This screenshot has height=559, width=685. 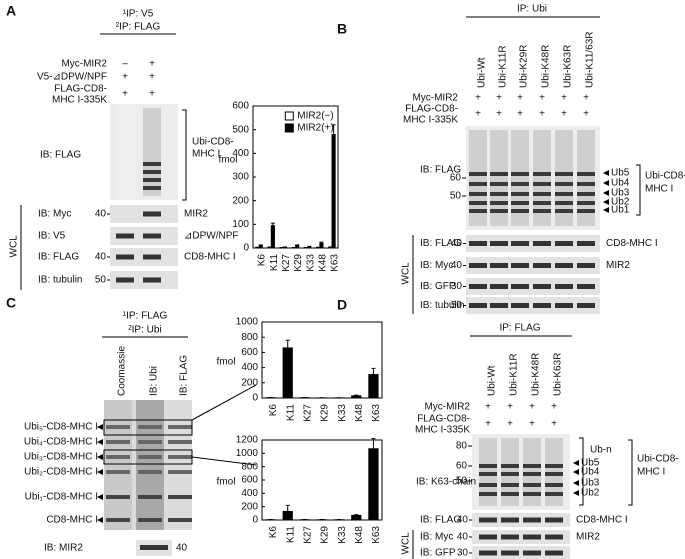 I want to click on x-tick-label: K29, so click(x=325, y=413).